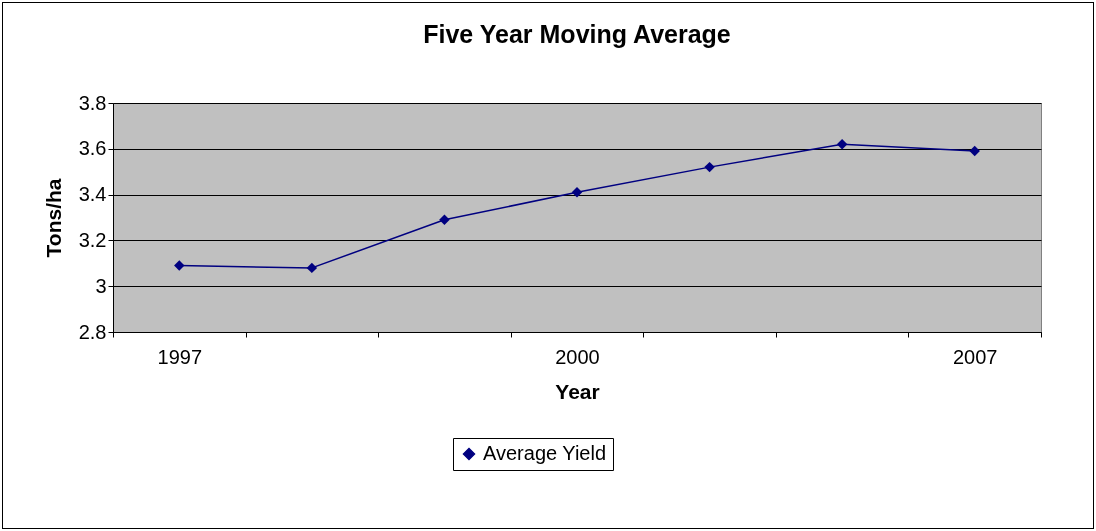 This screenshot has width=1096, height=531. Describe the element at coordinates (101, 285) in the screenshot. I see `y-tick-label: 3` at that location.